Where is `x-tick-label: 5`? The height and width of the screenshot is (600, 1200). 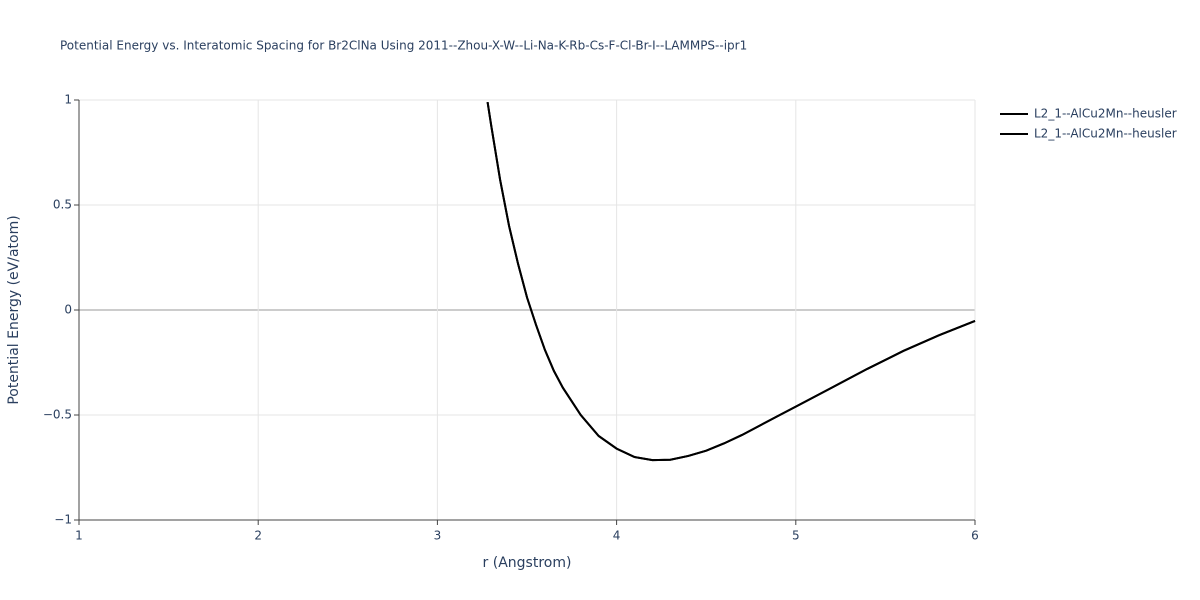 x-tick-label: 5 is located at coordinates (796, 536).